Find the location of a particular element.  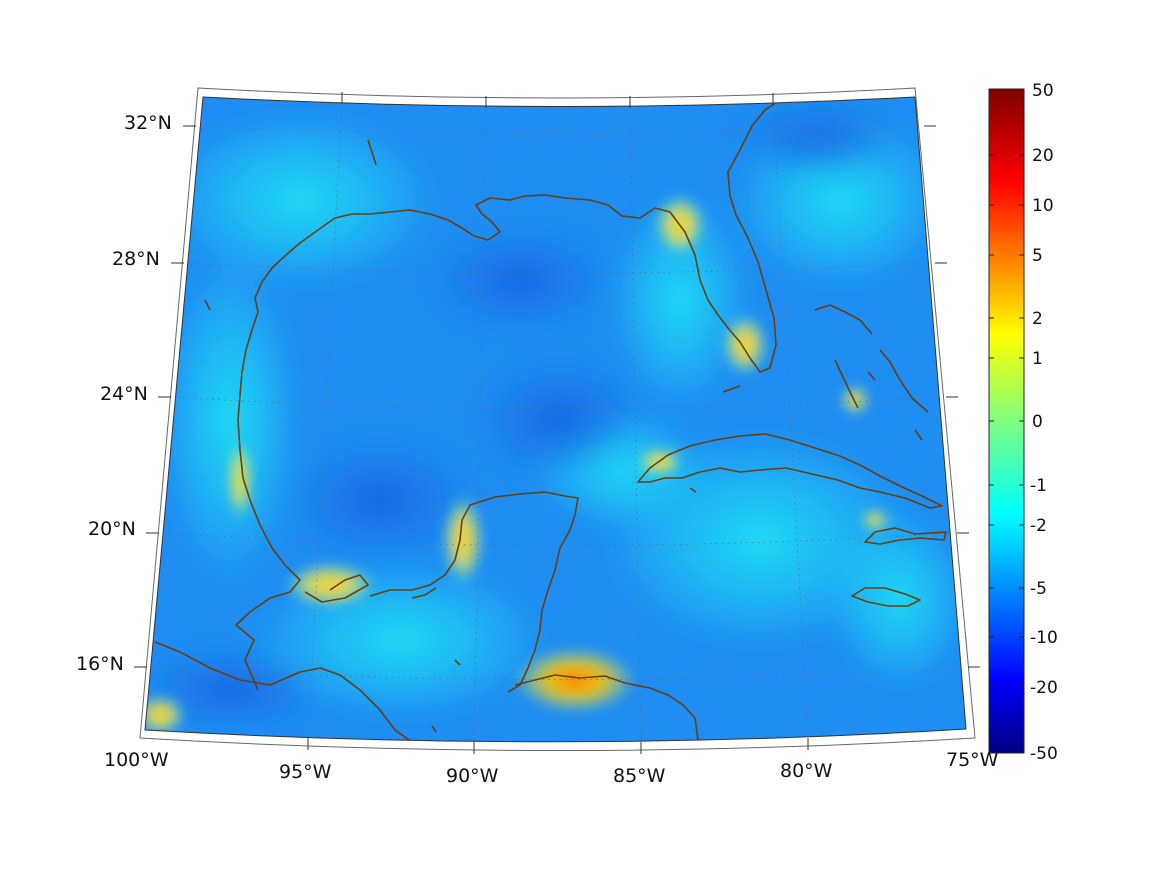

colorbar-label-11: -20 is located at coordinates (1044, 688).